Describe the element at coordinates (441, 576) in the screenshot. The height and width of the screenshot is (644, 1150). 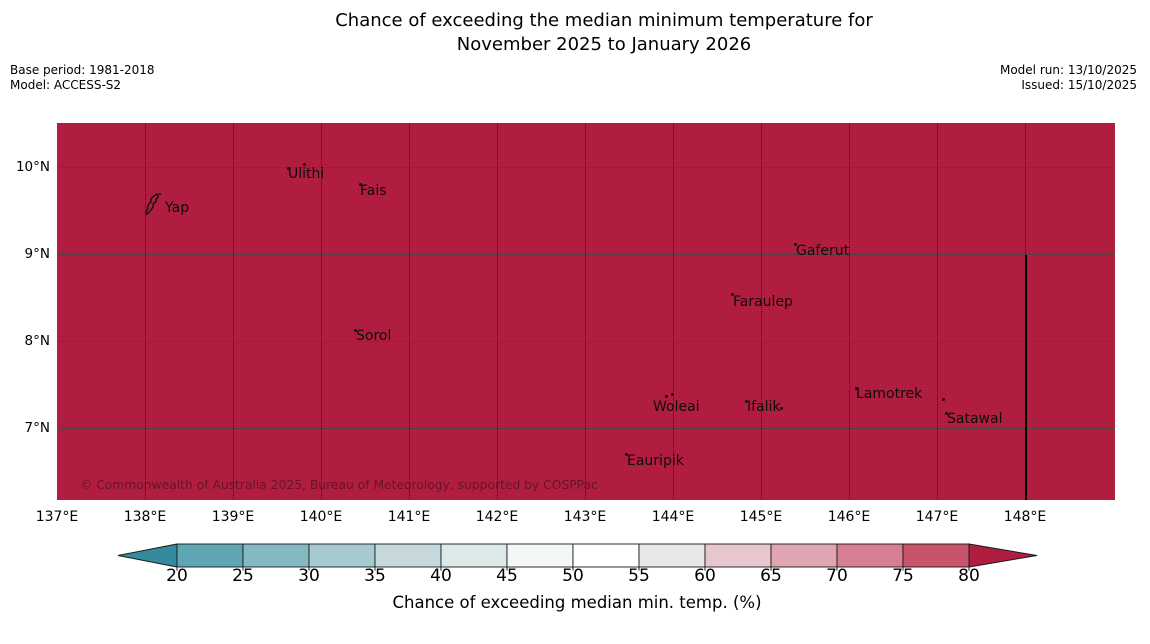
I see `colorbar-tick-label-40: 40` at that location.